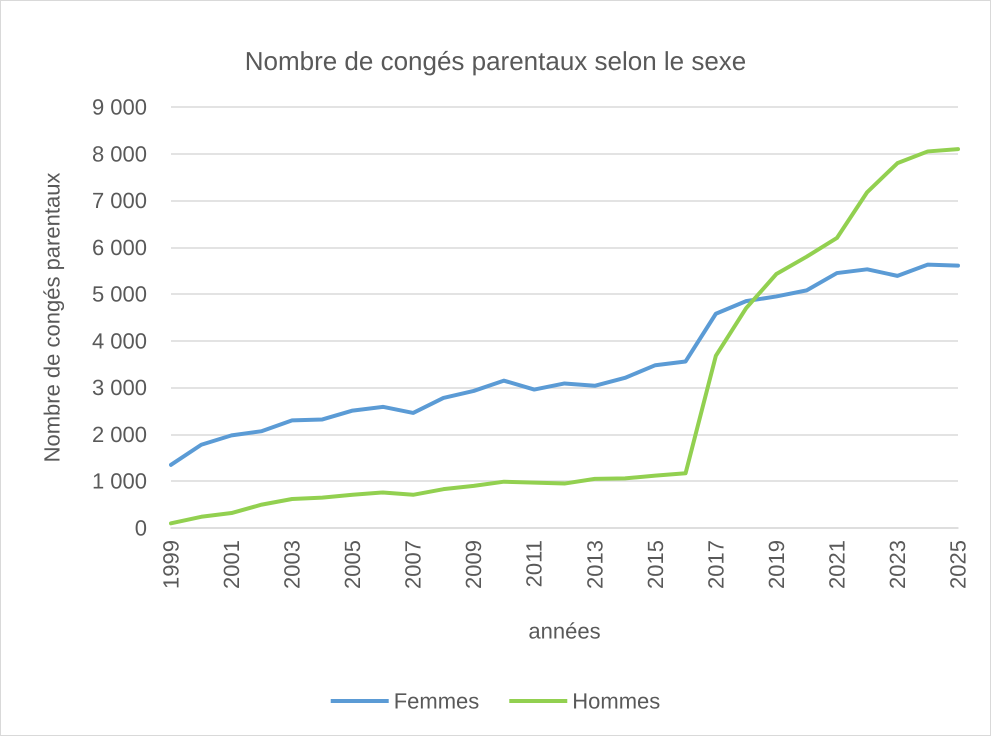  Describe the element at coordinates (473, 564) in the screenshot. I see `x-tick-label: 2009` at that location.